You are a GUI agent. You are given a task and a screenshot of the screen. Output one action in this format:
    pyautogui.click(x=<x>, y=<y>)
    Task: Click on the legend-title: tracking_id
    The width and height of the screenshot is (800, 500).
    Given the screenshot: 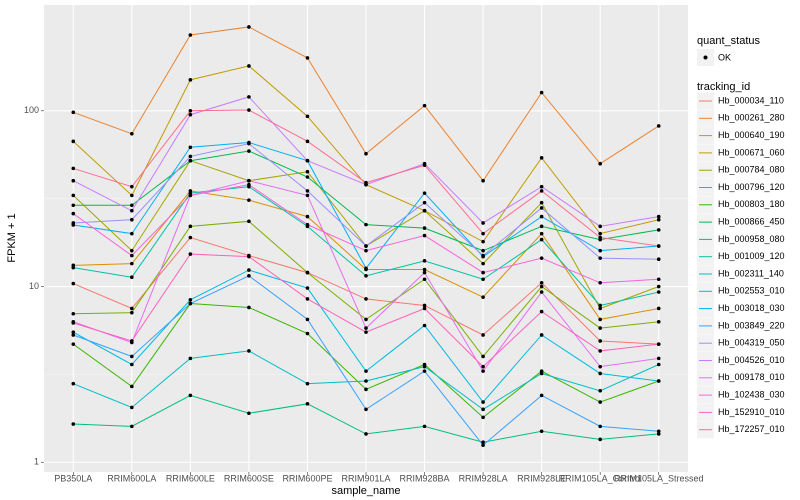 What is the action you would take?
    pyautogui.click(x=723, y=87)
    